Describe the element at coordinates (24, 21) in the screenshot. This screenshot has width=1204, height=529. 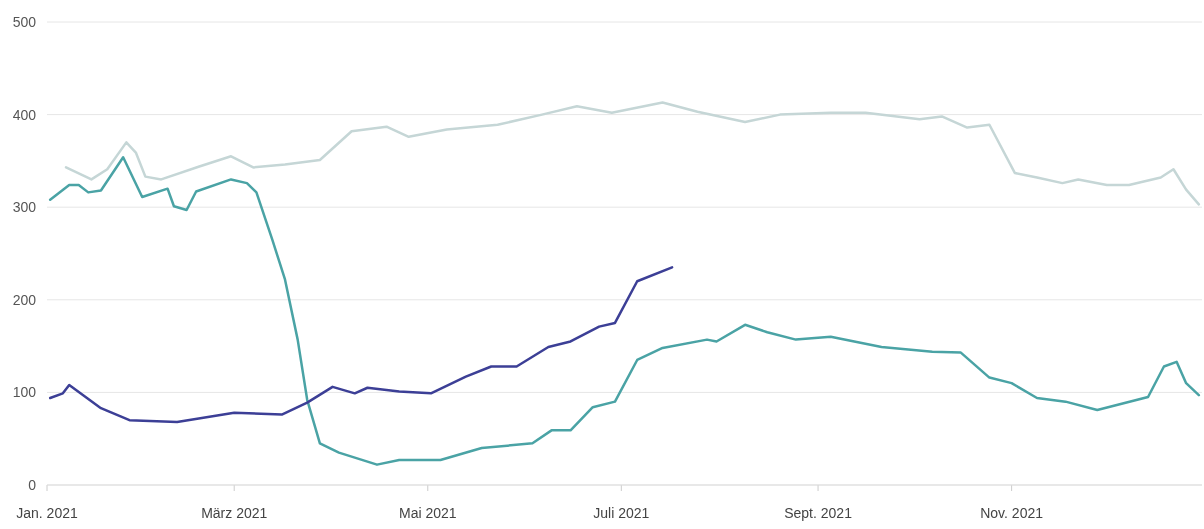
I see `y-tick-label: 500` at that location.